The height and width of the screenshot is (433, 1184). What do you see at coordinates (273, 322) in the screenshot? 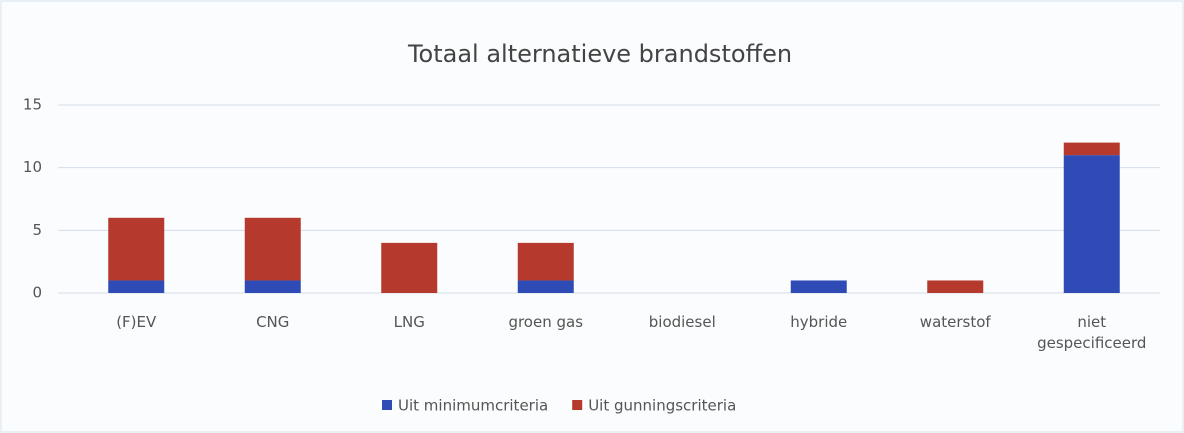
I see `x-tick-label: CNG` at bounding box center [273, 322].